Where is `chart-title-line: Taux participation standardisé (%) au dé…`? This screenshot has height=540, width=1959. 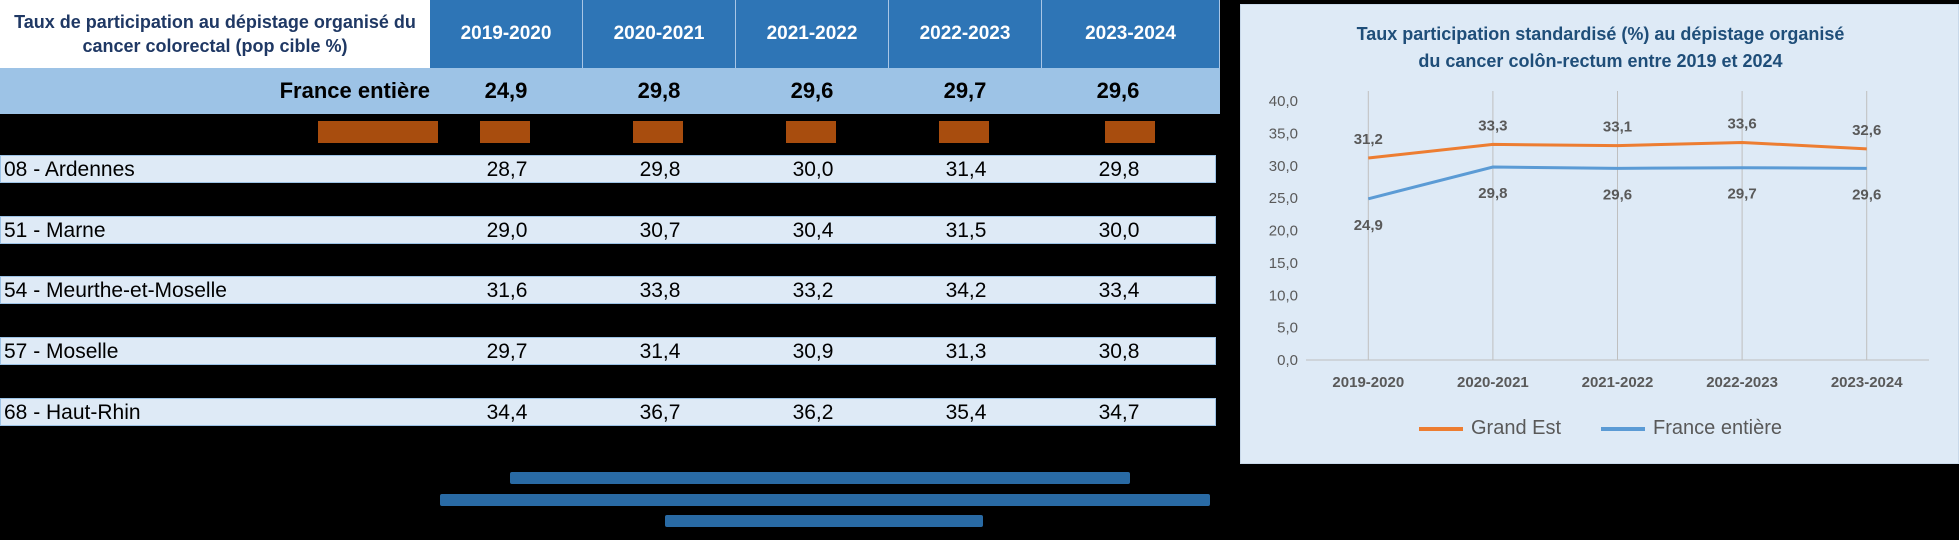 chart-title-line: Taux participation standardisé (%) au dé… is located at coordinates (1600, 34).